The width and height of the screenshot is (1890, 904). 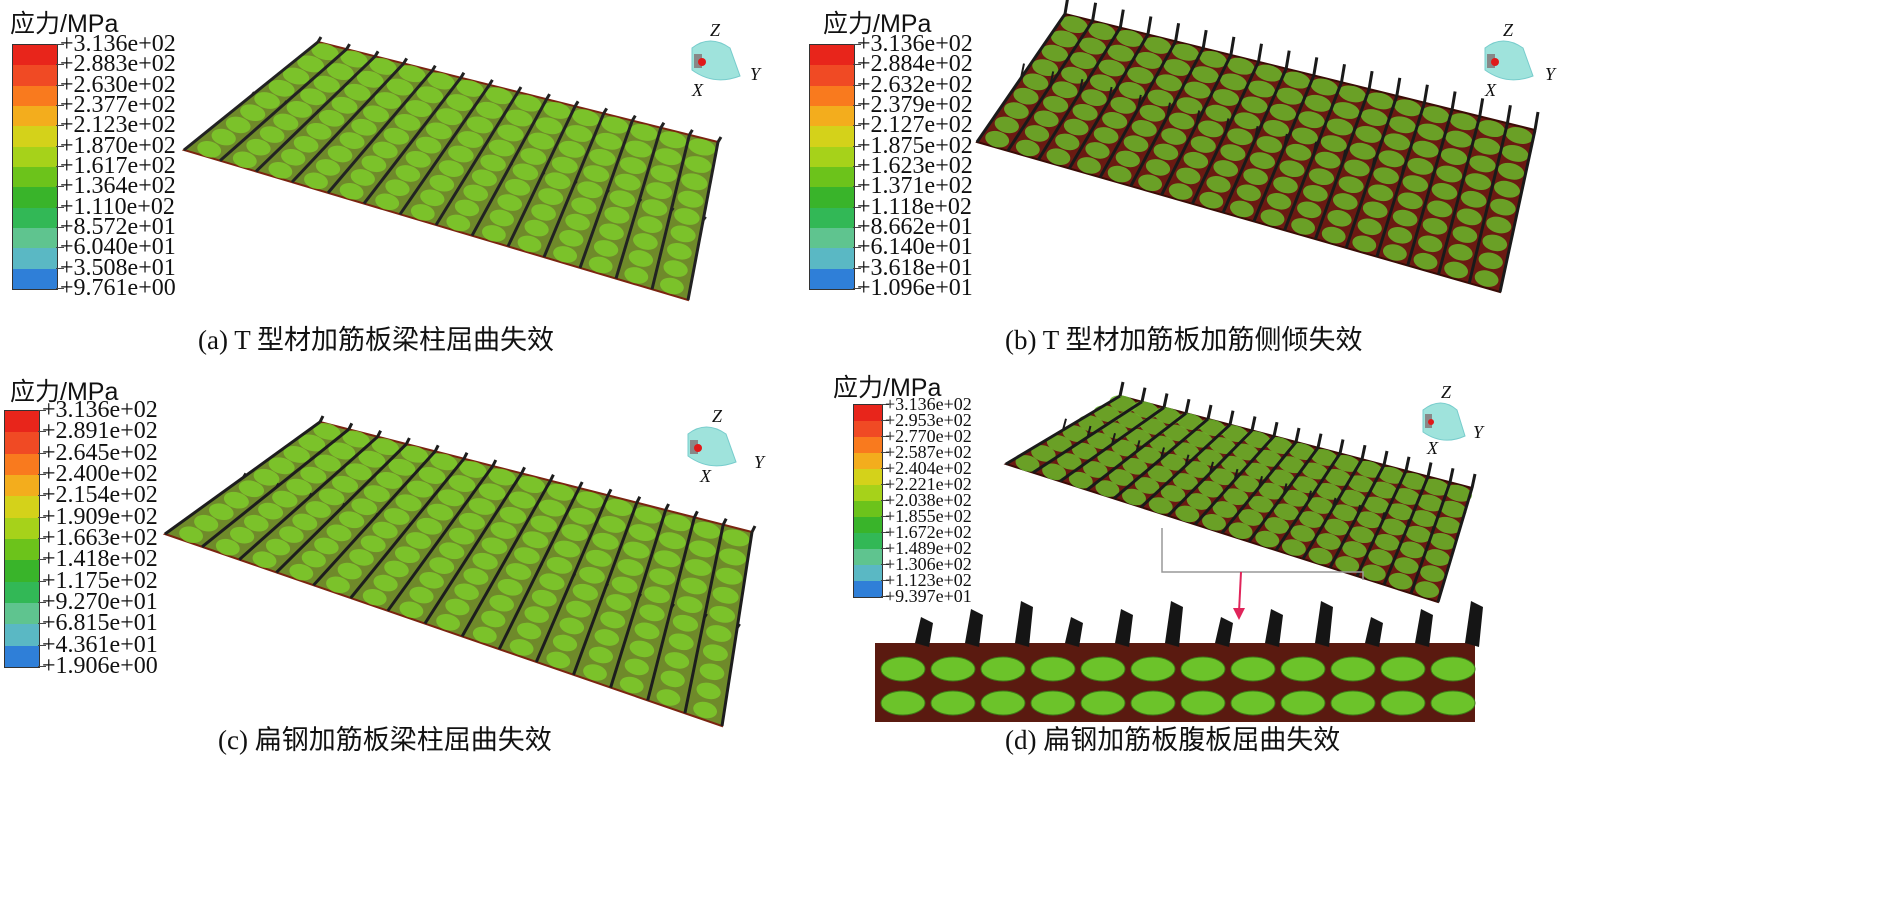 I want to click on axis-y-label: Y, so click(x=1478, y=432).